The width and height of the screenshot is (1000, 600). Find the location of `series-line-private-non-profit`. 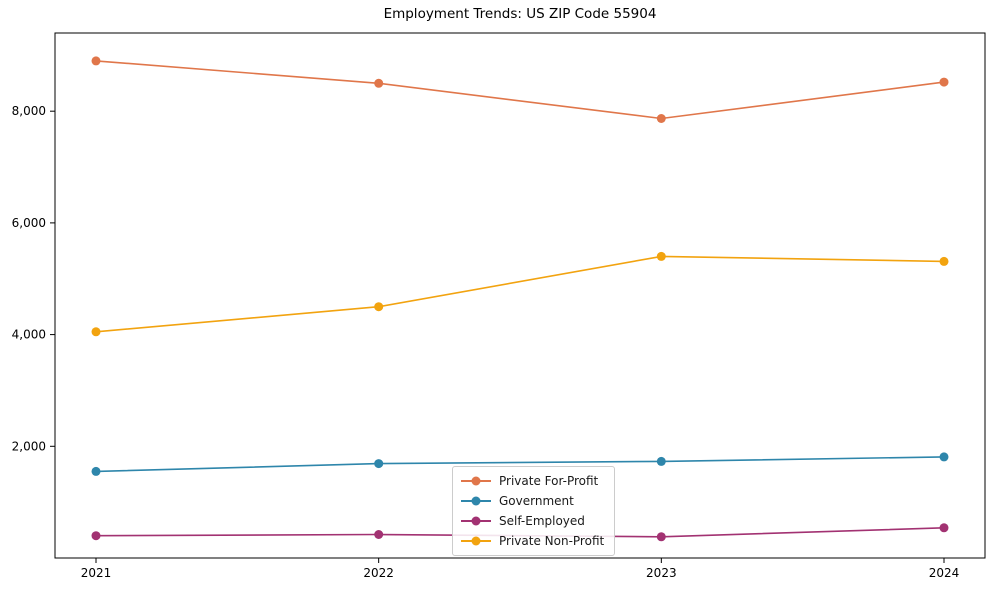

series-line-private-non-profit is located at coordinates (520, 294).